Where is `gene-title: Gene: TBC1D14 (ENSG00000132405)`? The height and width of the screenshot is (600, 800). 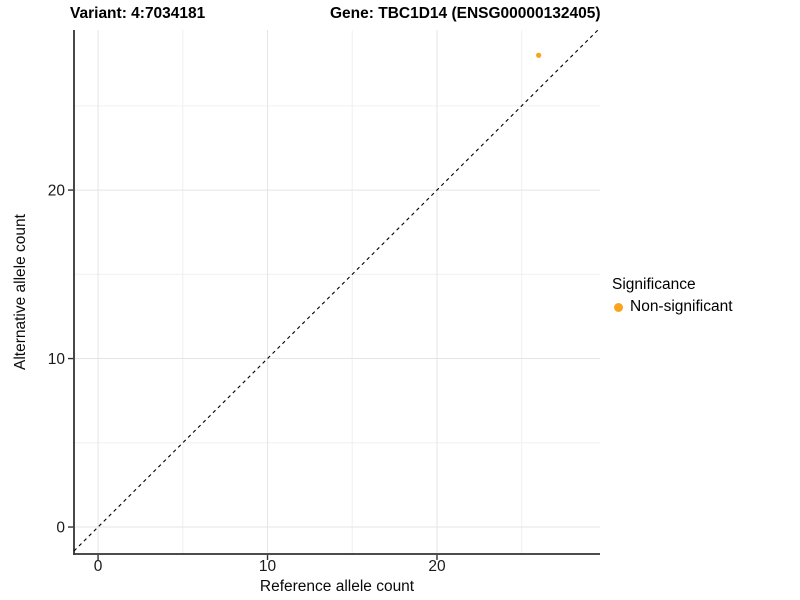
gene-title: Gene: TBC1D14 (ENSG00000132405) is located at coordinates (465, 13).